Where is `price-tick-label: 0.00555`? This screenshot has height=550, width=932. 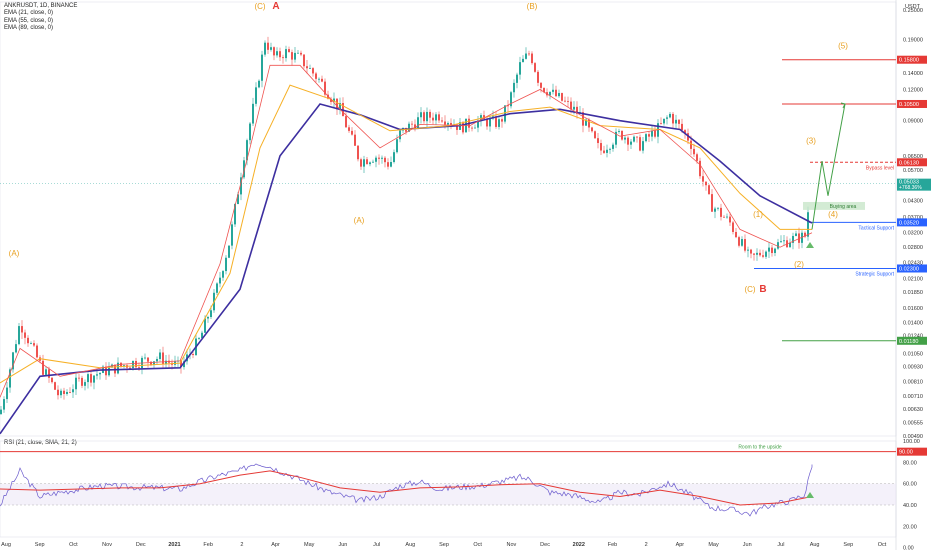 price-tick-label: 0.00555 is located at coordinates (913, 424).